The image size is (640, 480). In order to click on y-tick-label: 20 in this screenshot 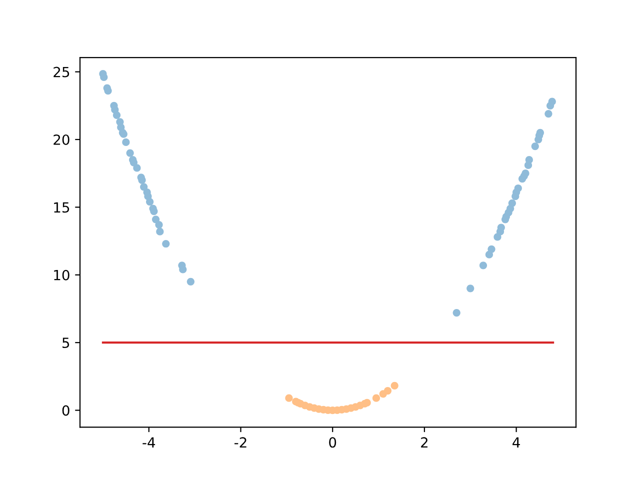, I will do `click(62, 139)`.